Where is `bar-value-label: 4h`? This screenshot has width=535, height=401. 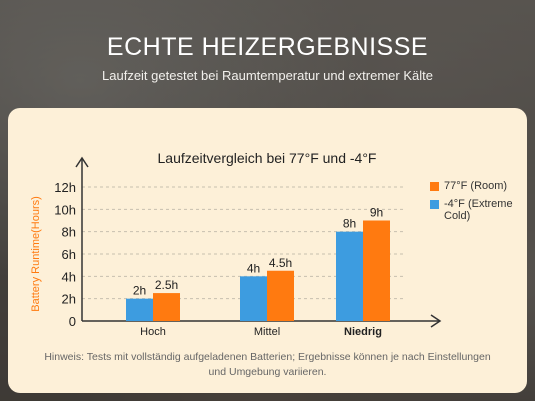 bar-value-label: 4h is located at coordinates (253, 268).